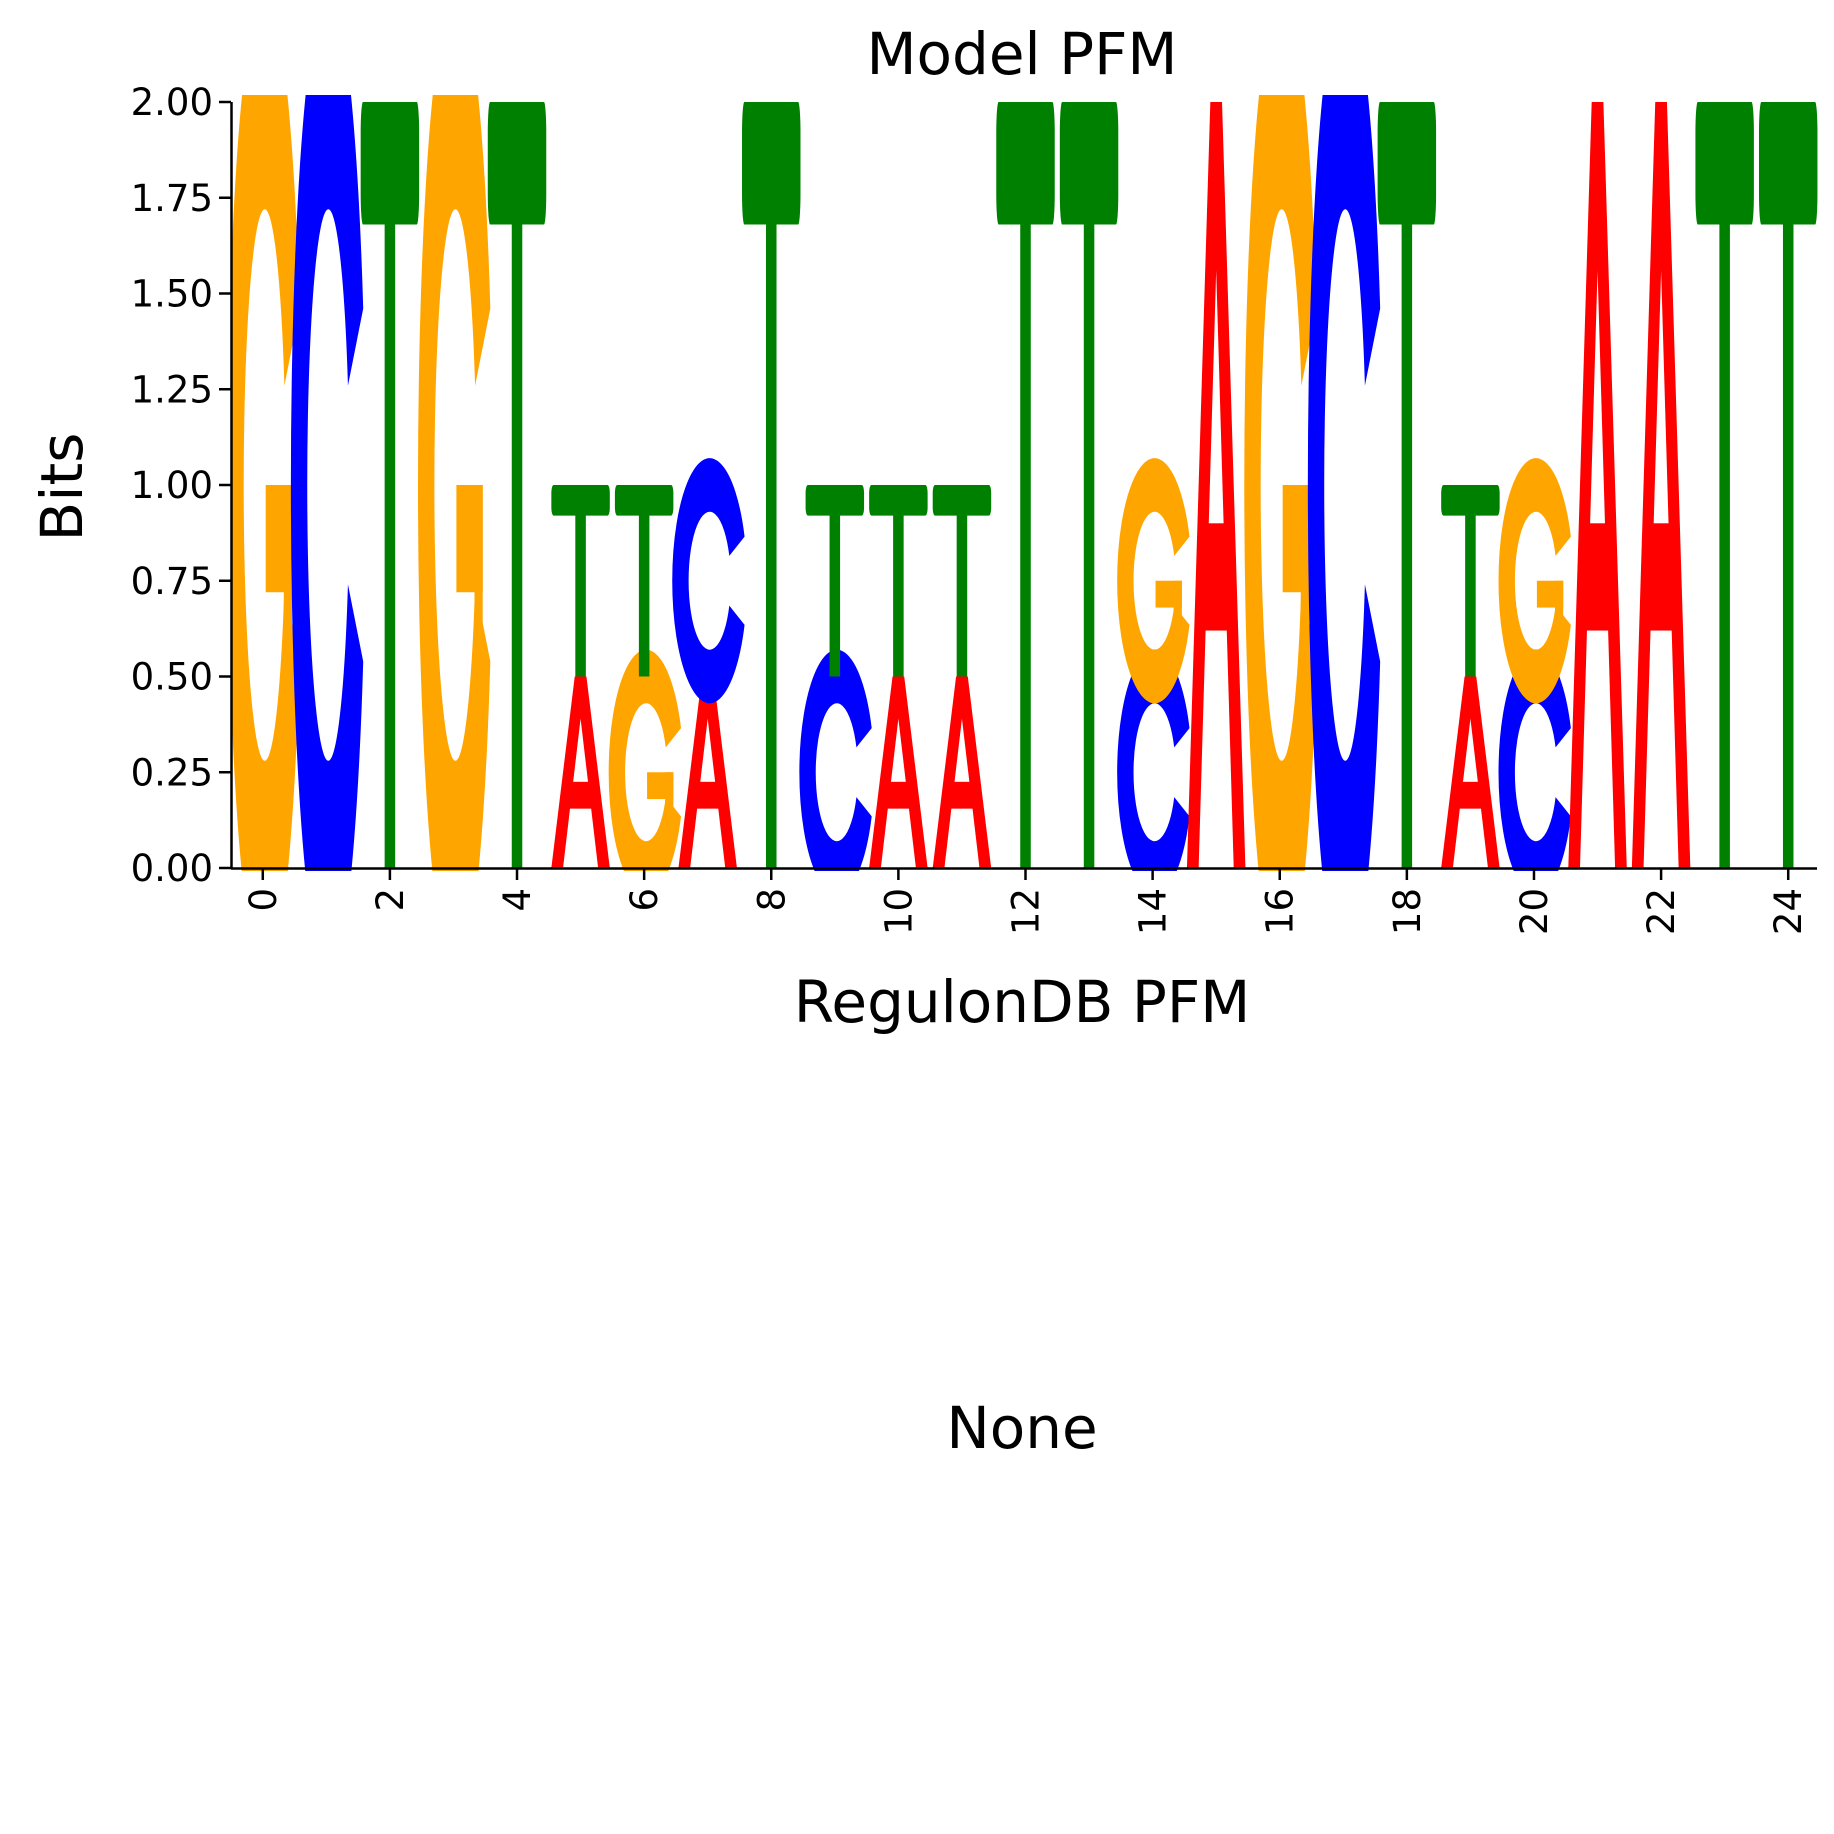 Image resolution: width=1834 pixels, height=1834 pixels. What do you see at coordinates (771, 900) in the screenshot?
I see `x-tick-label: 8` at bounding box center [771, 900].